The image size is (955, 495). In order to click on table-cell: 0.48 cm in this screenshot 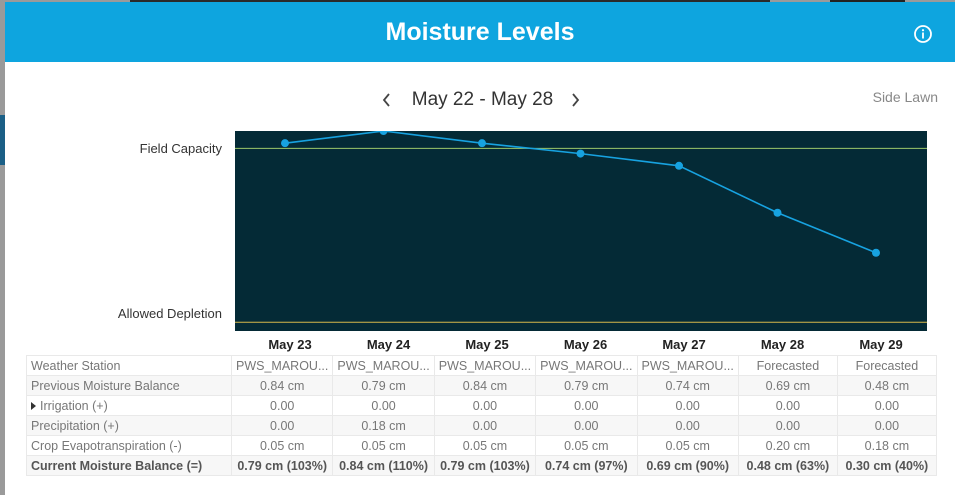, I will do `click(886, 385)`.